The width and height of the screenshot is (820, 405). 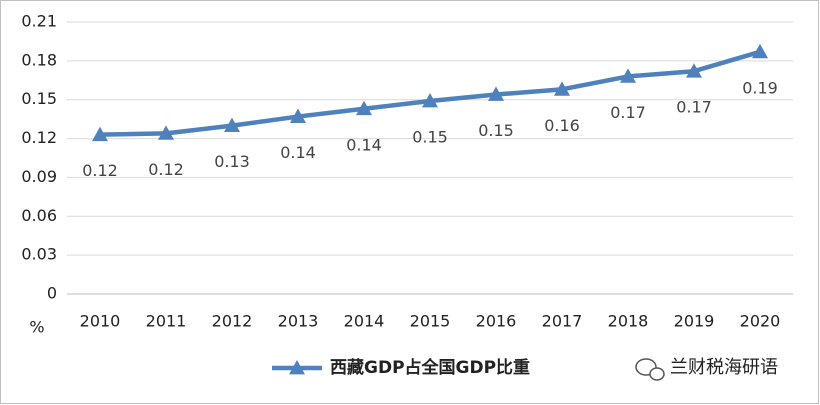 What do you see at coordinates (36, 327) in the screenshot?
I see `y-axis-label: %` at bounding box center [36, 327].